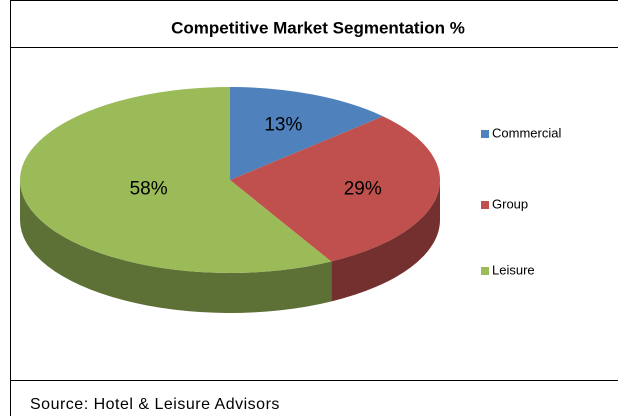 The height and width of the screenshot is (416, 618). What do you see at coordinates (510, 203) in the screenshot?
I see `legend-label: Group` at bounding box center [510, 203].